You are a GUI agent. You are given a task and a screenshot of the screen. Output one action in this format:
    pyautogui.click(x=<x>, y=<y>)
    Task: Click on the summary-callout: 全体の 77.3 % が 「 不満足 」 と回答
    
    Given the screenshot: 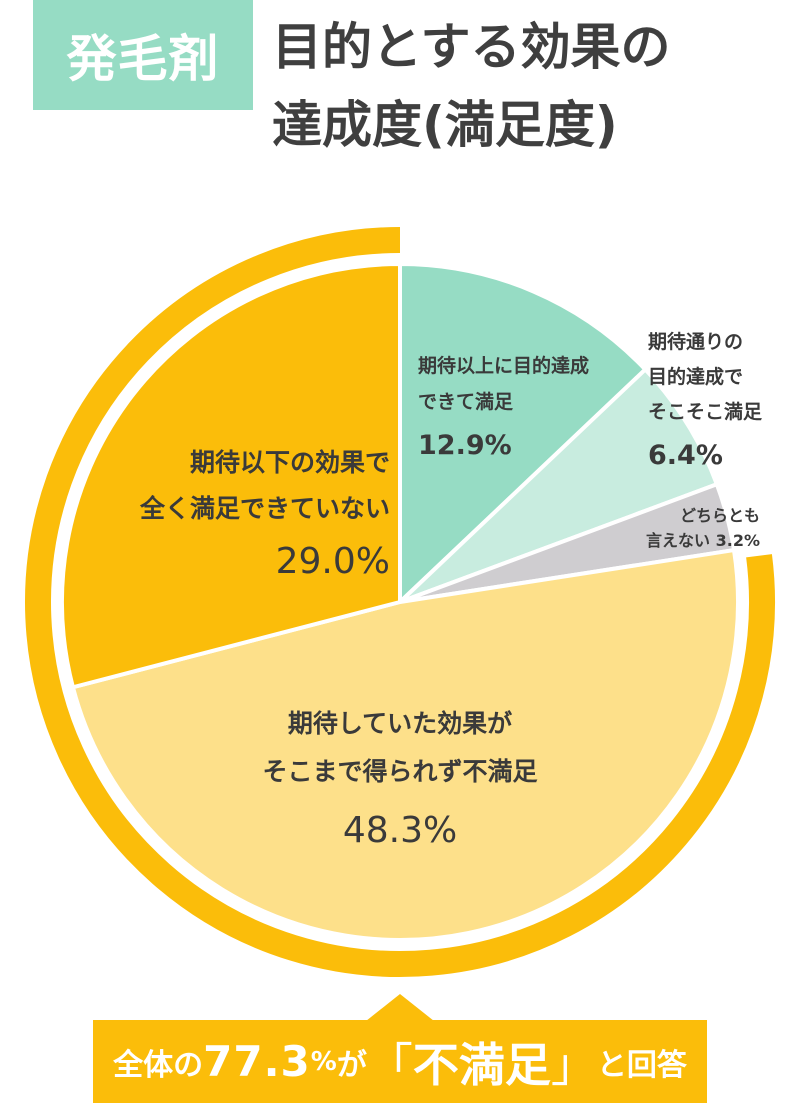 What is the action you would take?
    pyautogui.click(x=400, y=1061)
    